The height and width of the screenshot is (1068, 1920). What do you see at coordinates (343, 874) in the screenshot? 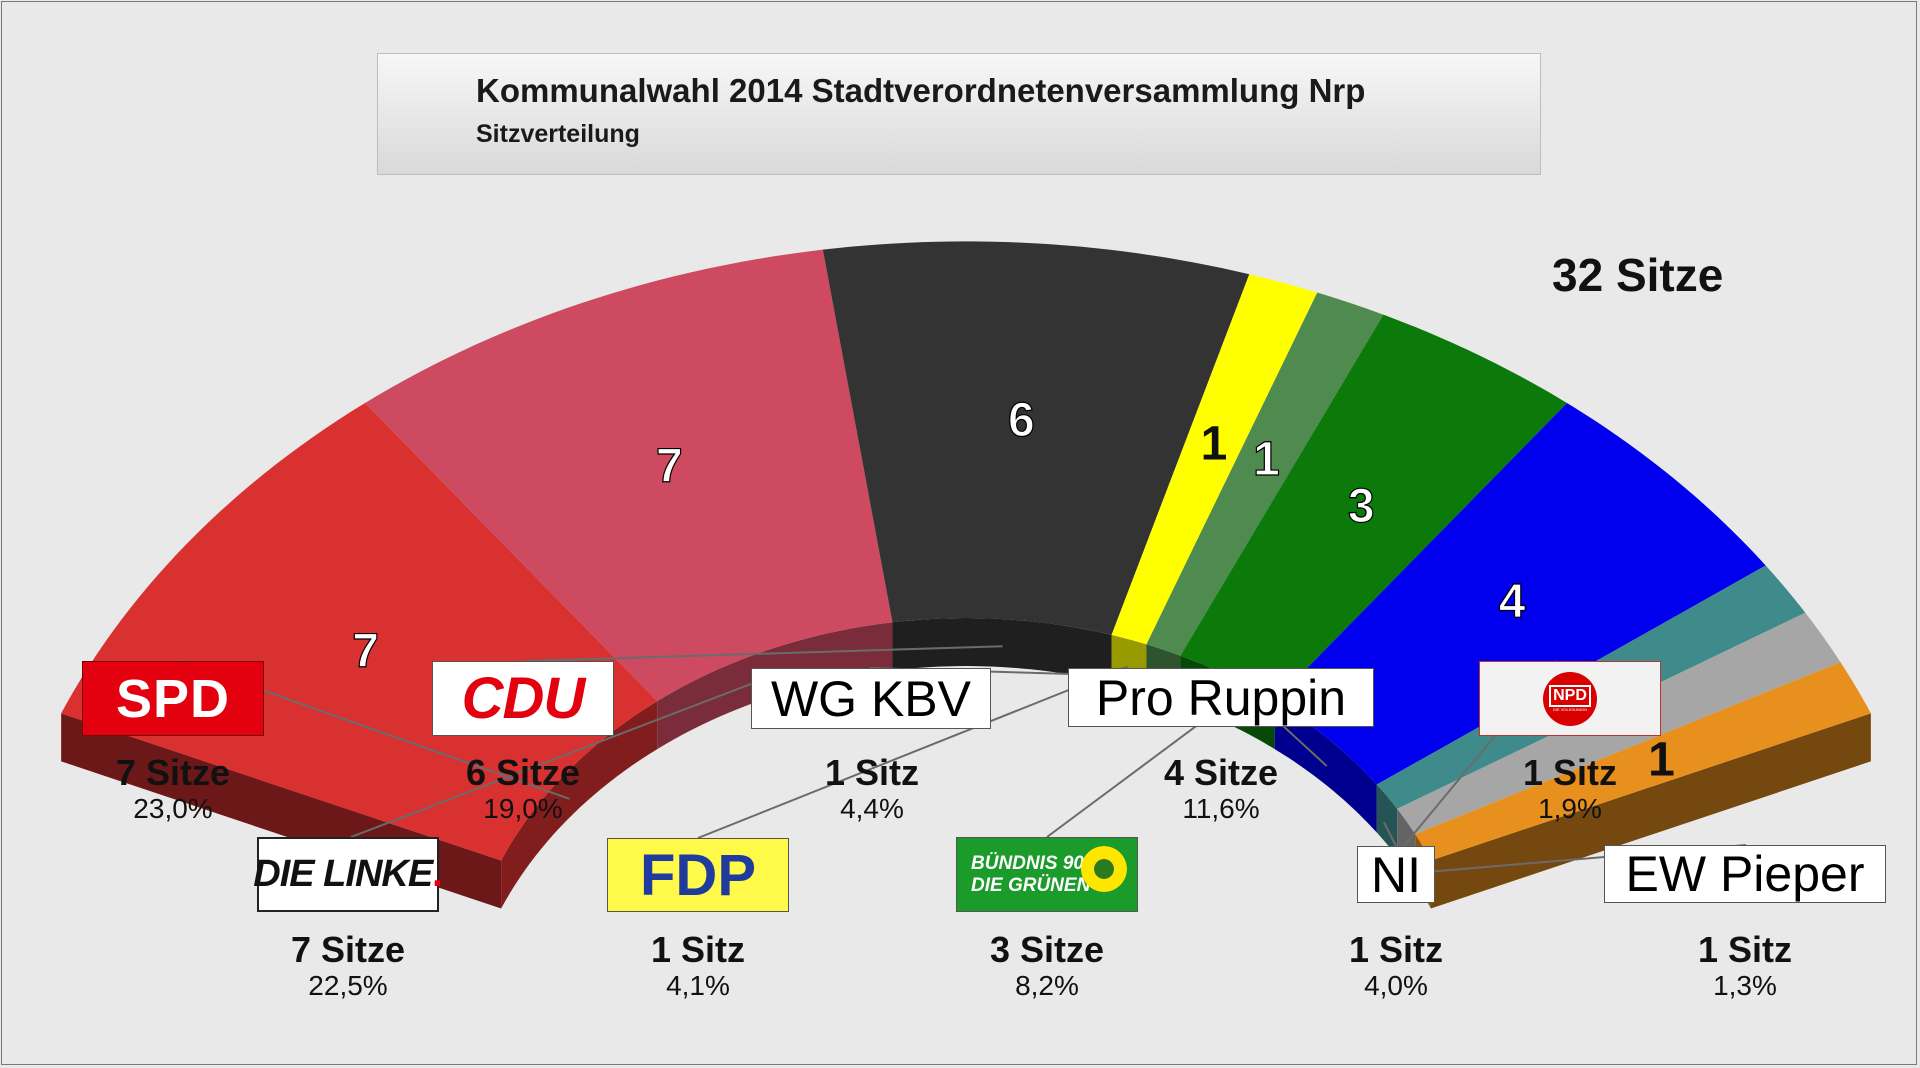
I see `linke-logo-text: DIE LINKE` at bounding box center [343, 874].